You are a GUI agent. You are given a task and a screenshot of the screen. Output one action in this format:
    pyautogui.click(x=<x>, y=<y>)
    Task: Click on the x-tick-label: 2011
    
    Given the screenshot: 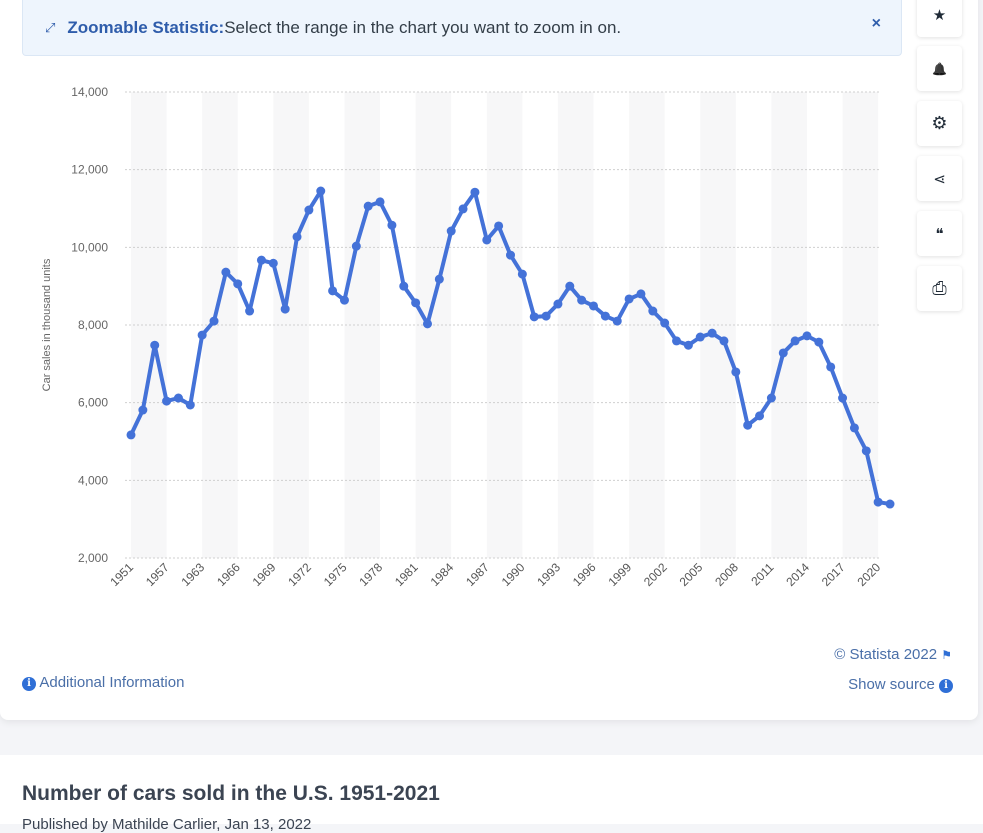 What is the action you would take?
    pyautogui.click(x=762, y=574)
    